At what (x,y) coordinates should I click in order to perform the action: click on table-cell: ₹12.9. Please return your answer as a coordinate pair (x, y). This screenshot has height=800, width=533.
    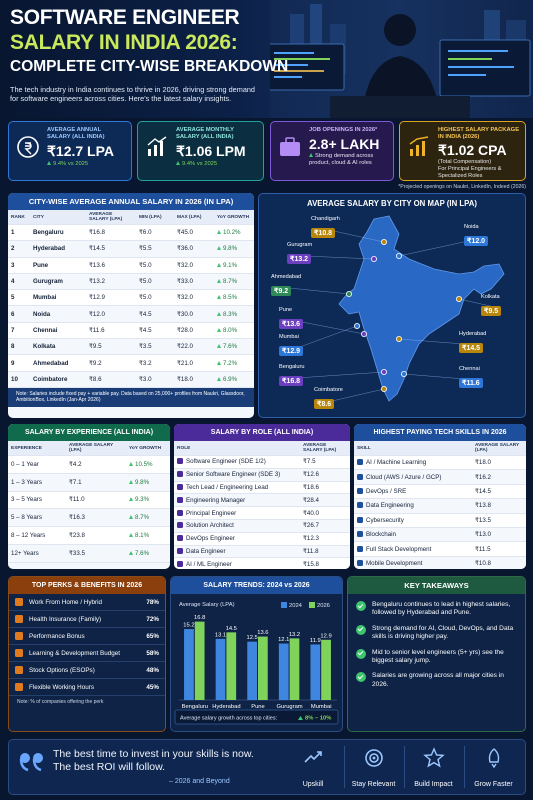
    Looking at the image, I should click on (111, 297).